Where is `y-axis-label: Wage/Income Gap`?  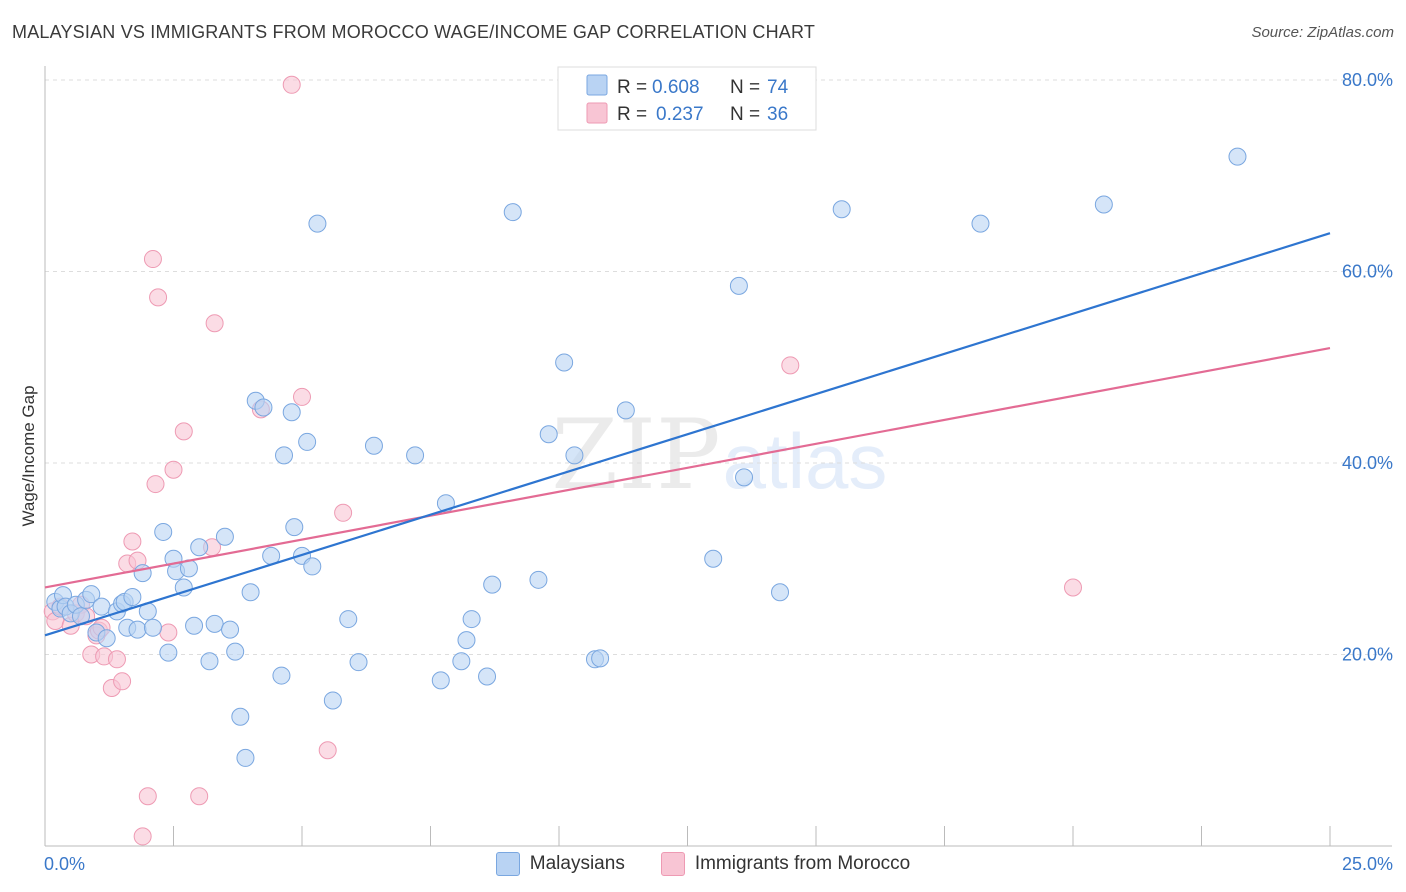 y-axis-label: Wage/Income Gap is located at coordinates (28, 455).